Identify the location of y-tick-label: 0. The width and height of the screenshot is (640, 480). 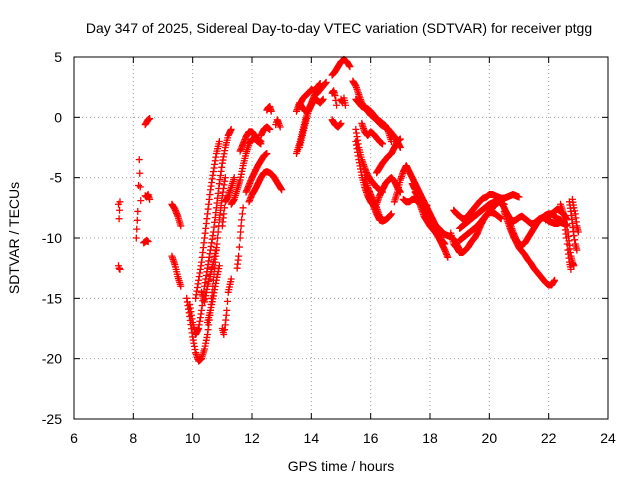
(58, 117).